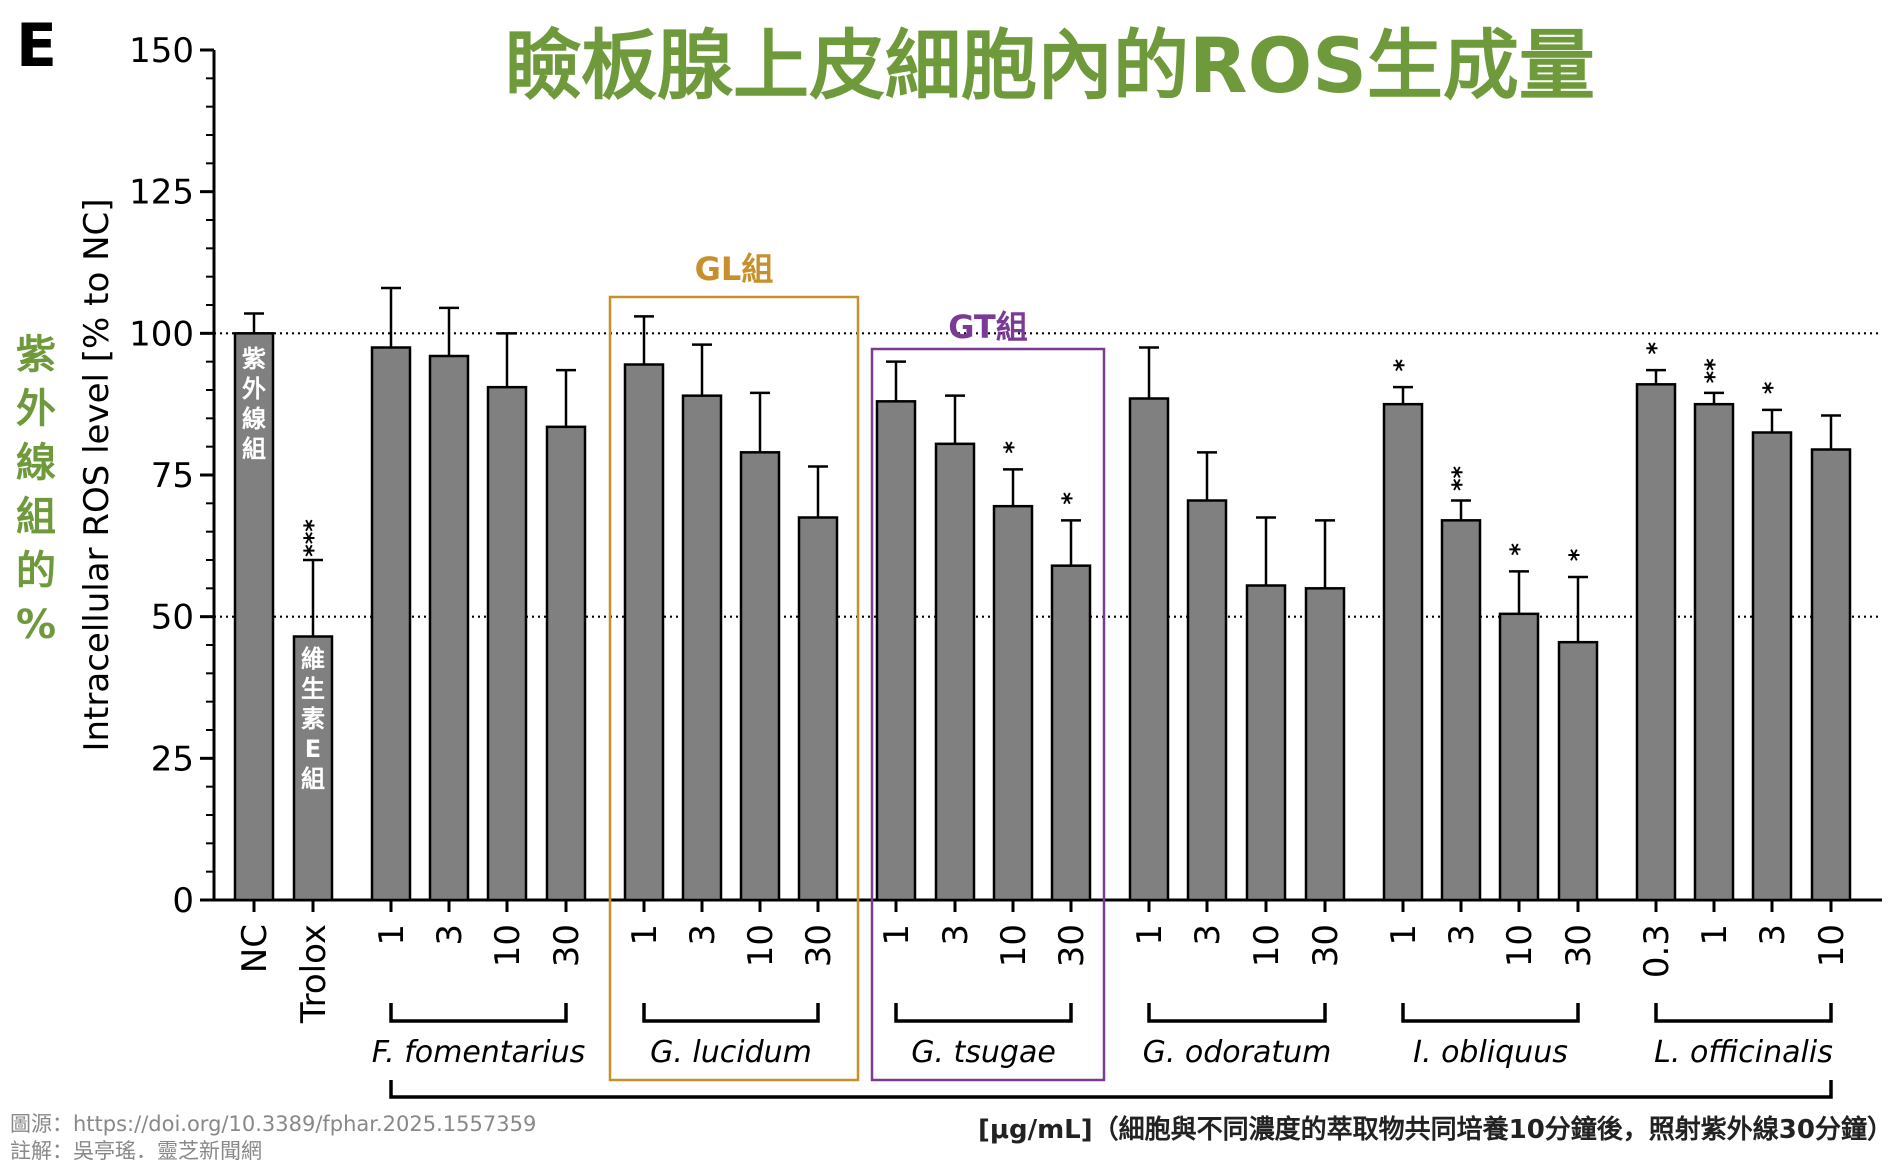 The height and width of the screenshot is (1160, 1897). Describe the element at coordinates (36, 517) in the screenshot. I see `side-label-char: 組` at that location.